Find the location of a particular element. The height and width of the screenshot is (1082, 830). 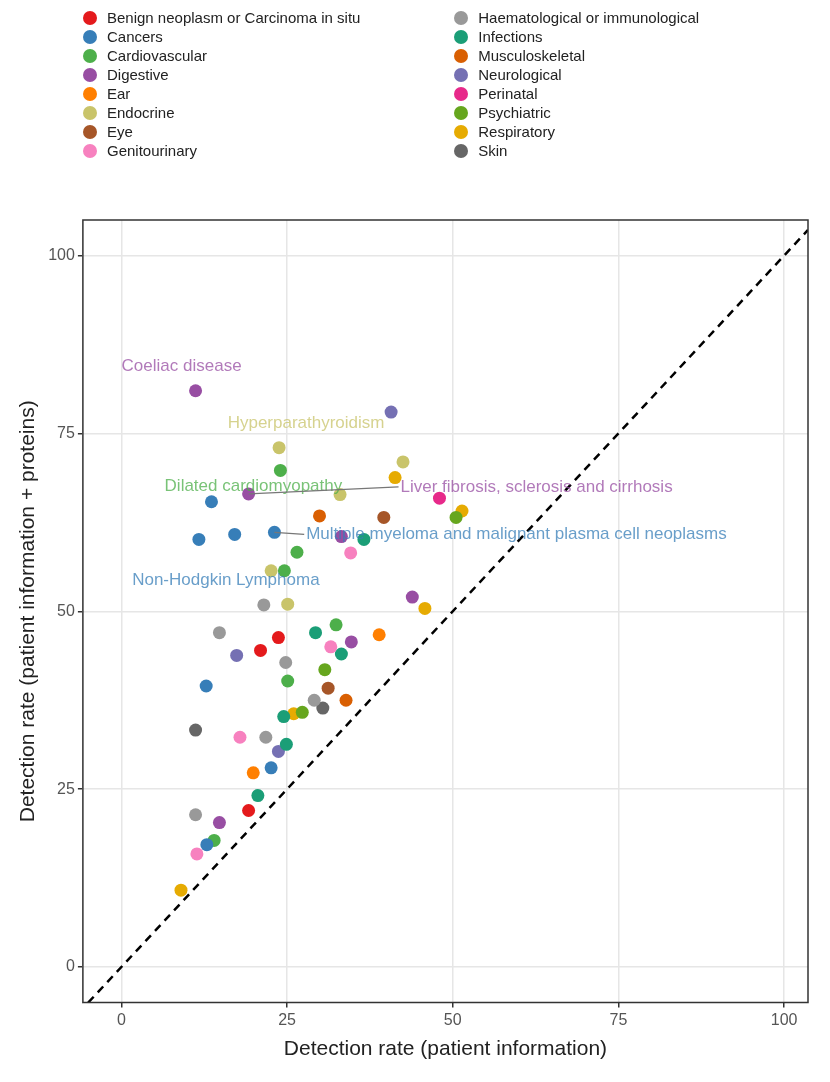

legend-label: Neurological is located at coordinates (520, 74).